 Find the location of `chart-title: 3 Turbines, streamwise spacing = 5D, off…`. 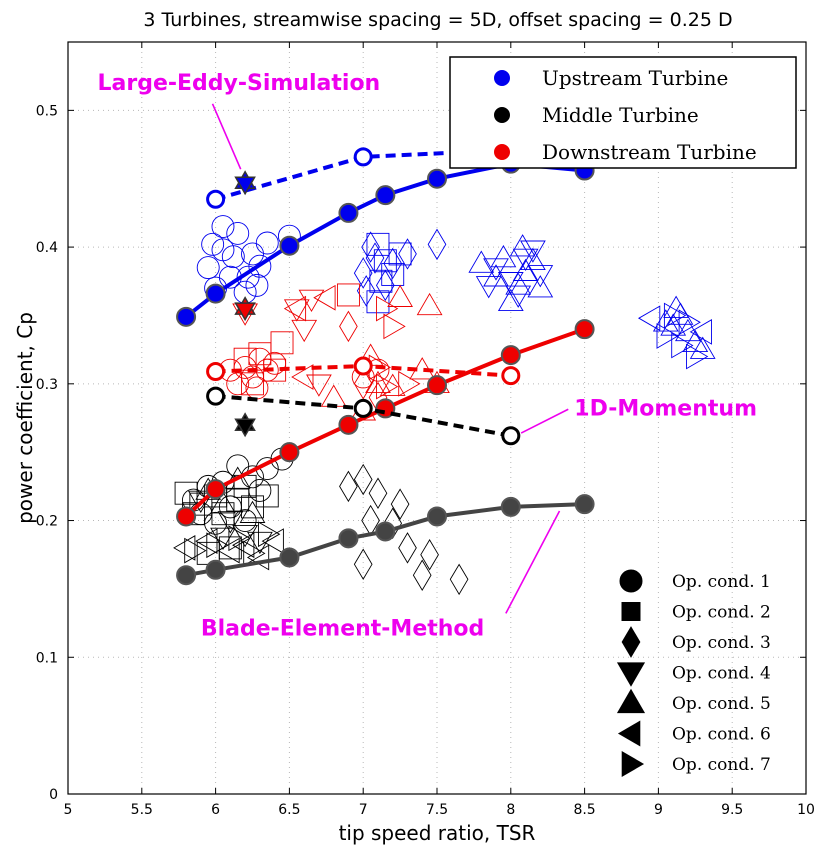

chart-title: 3 Turbines, streamwise spacing = 5D, off… is located at coordinates (437, 20).